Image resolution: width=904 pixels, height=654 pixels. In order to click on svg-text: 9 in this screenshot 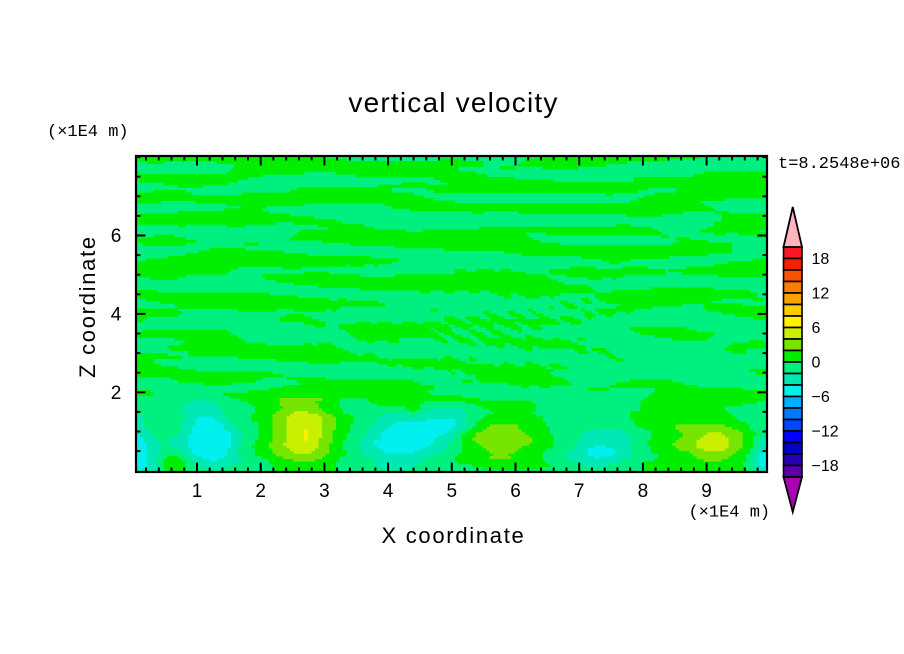, I will do `click(706, 491)`.